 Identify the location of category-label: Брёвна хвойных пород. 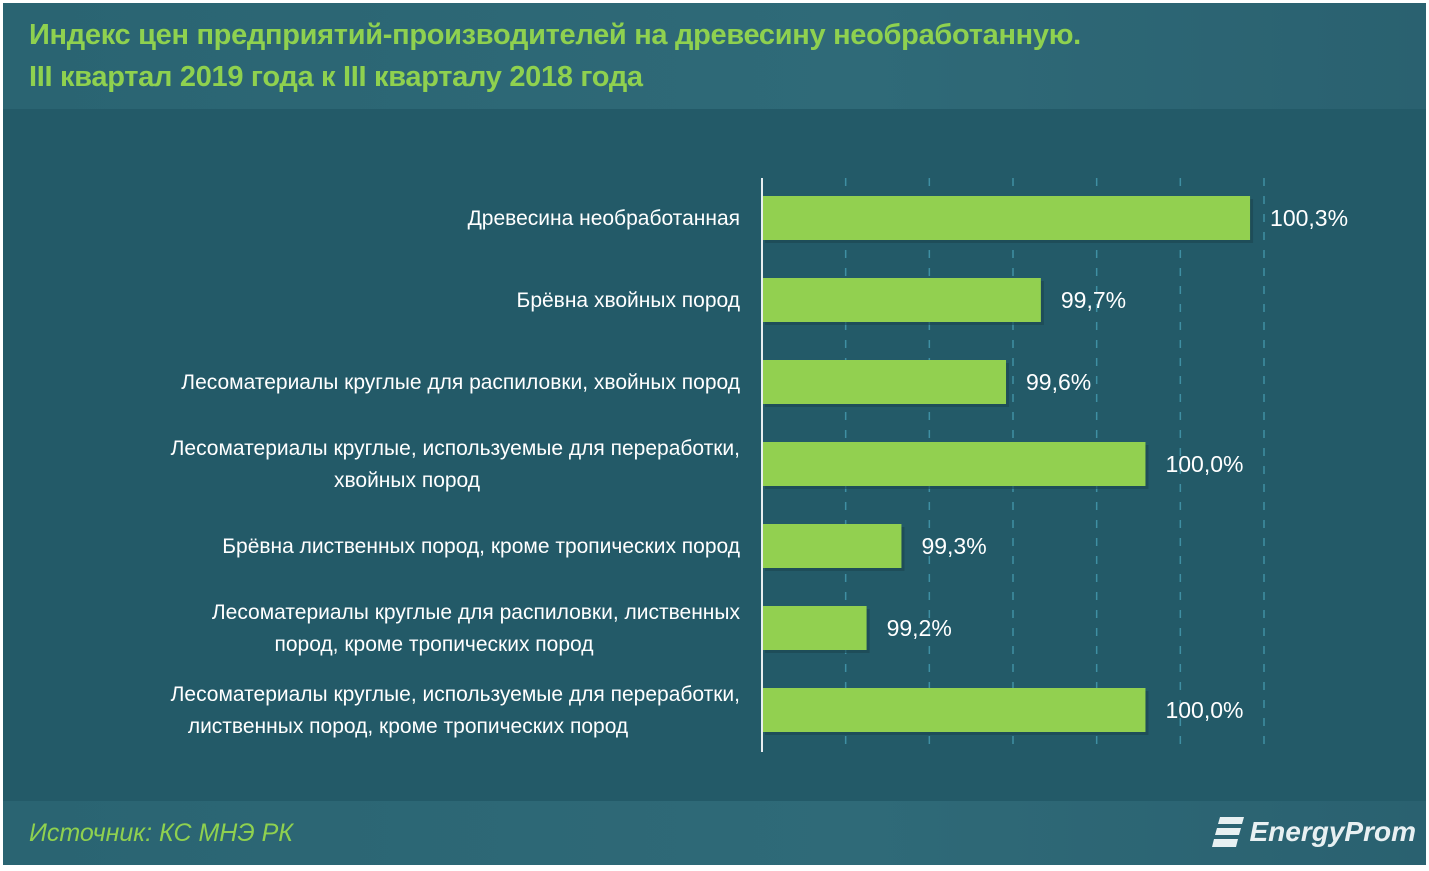
(628, 300).